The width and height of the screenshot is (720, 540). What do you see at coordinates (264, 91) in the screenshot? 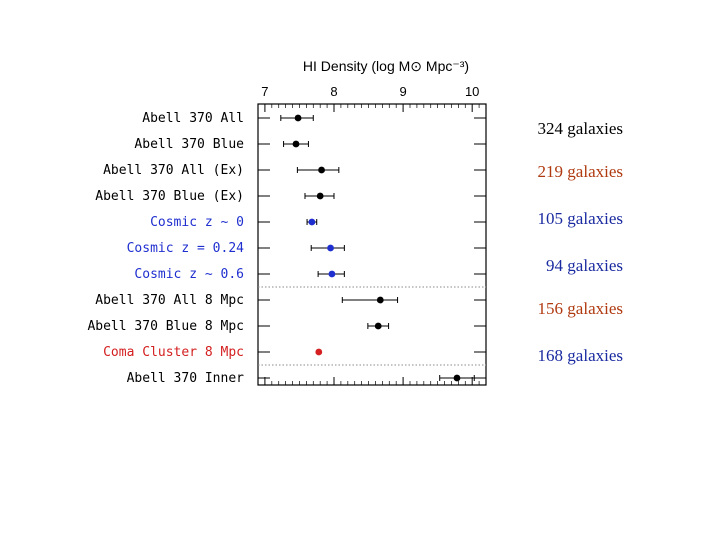
I see `x-tick-label: 7` at bounding box center [264, 91].